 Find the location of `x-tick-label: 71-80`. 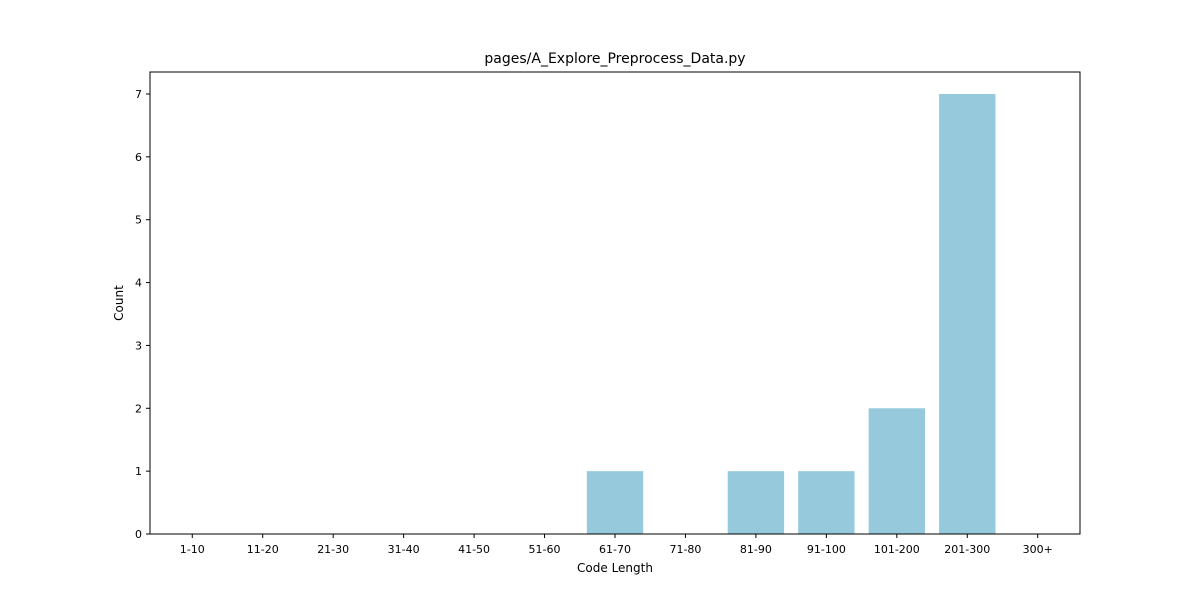

x-tick-label: 71-80 is located at coordinates (685, 549).